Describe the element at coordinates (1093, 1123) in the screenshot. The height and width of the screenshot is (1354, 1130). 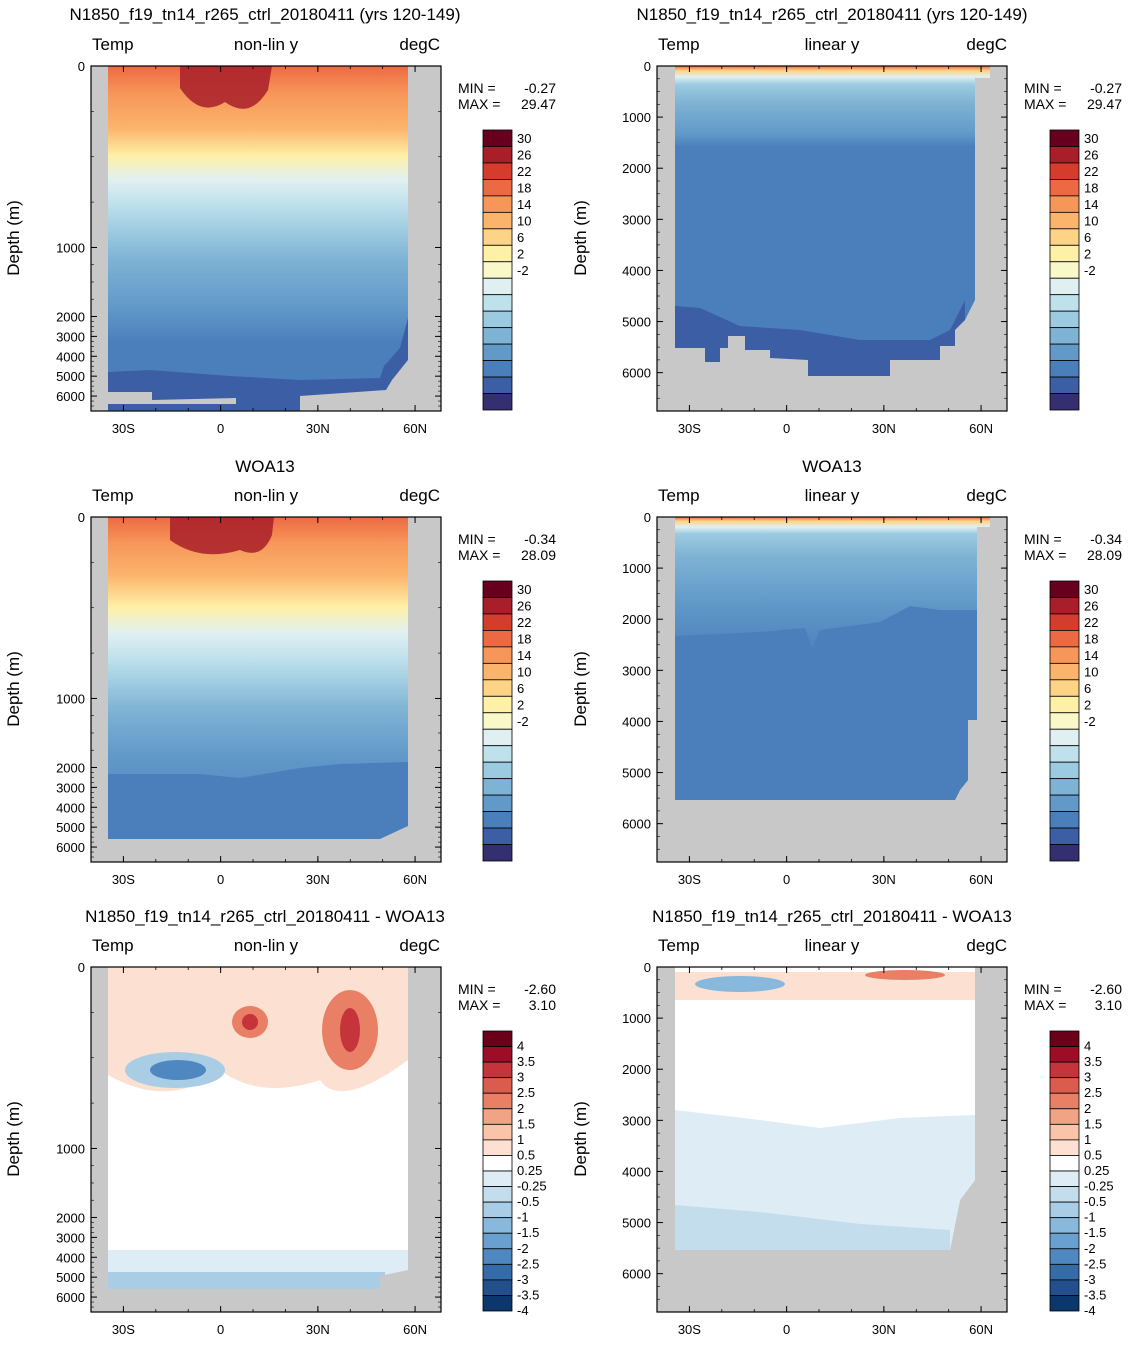
I see `colorbar-label: 1.5` at that location.